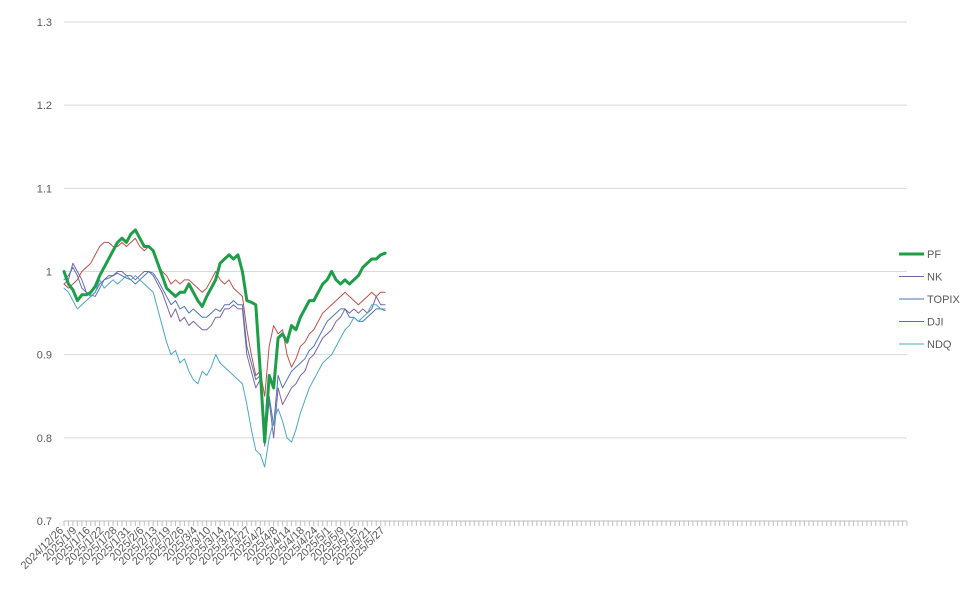 Image resolution: width=973 pixels, height=598 pixels. I want to click on legend-label-dji: DJI, so click(935, 323).